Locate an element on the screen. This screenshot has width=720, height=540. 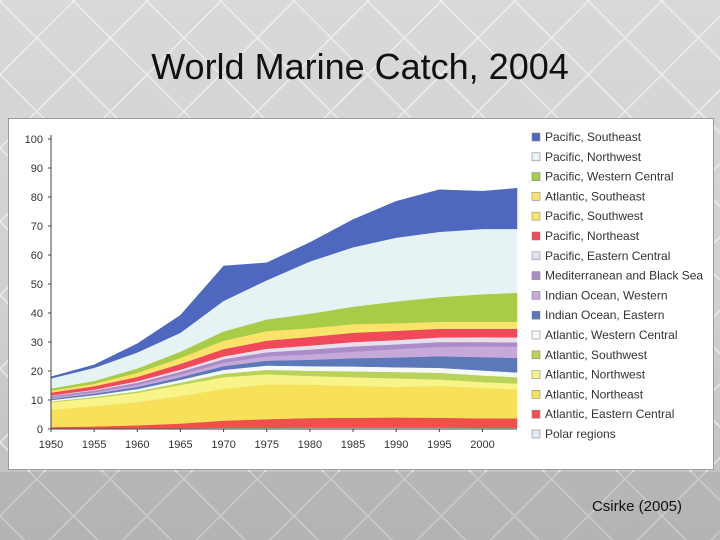
legend-item-indian-ocean-western: Indian Ocean, Western is located at coordinates (599, 295).